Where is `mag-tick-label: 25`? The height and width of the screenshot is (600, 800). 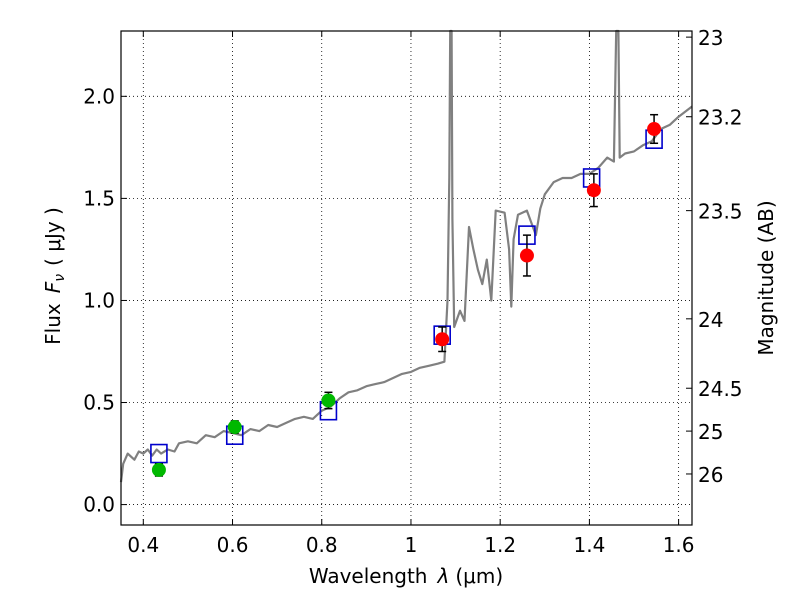
mag-tick-label: 25 is located at coordinates (710, 432).